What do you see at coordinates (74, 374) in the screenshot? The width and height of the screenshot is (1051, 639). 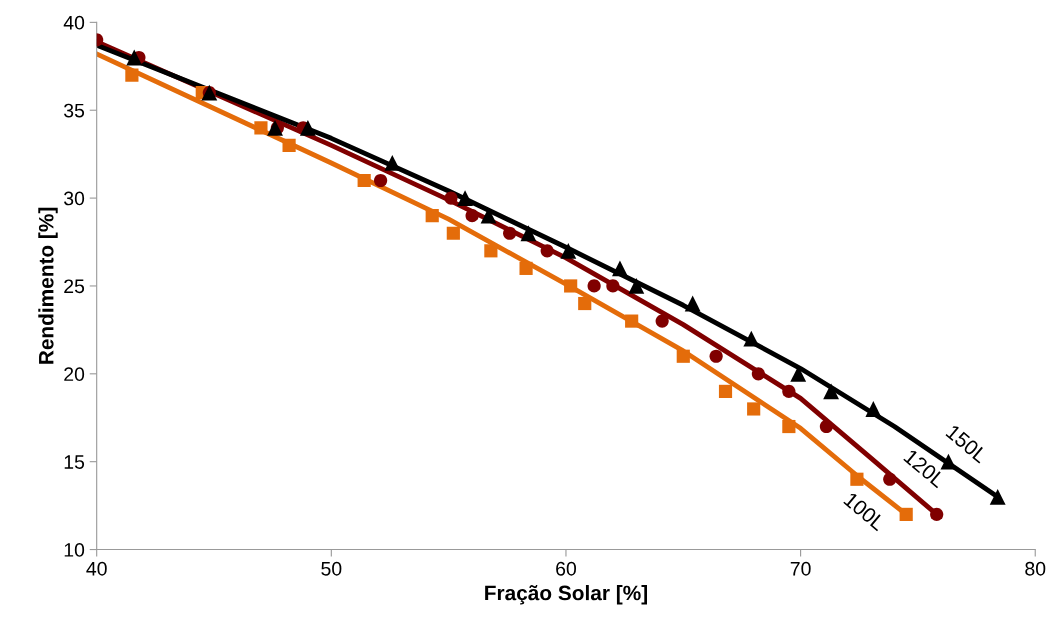 I see `y-tick-label: 20` at bounding box center [74, 374].